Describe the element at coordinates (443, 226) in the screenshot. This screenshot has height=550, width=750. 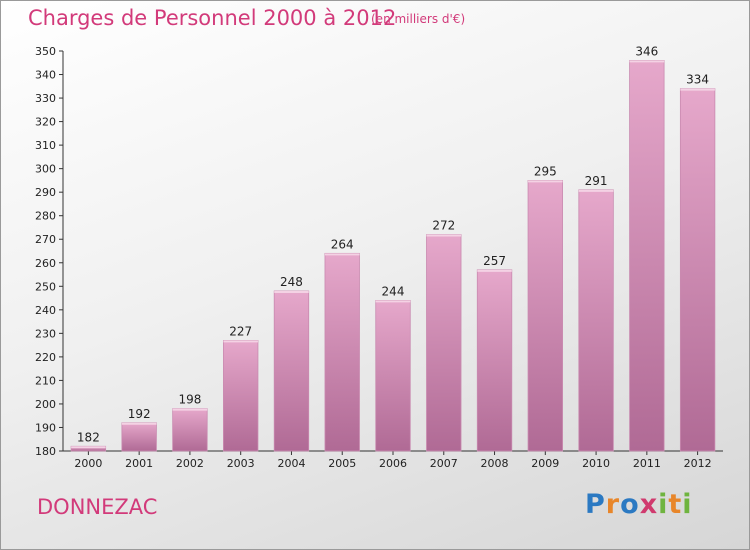
I see `data-label: 272` at that location.